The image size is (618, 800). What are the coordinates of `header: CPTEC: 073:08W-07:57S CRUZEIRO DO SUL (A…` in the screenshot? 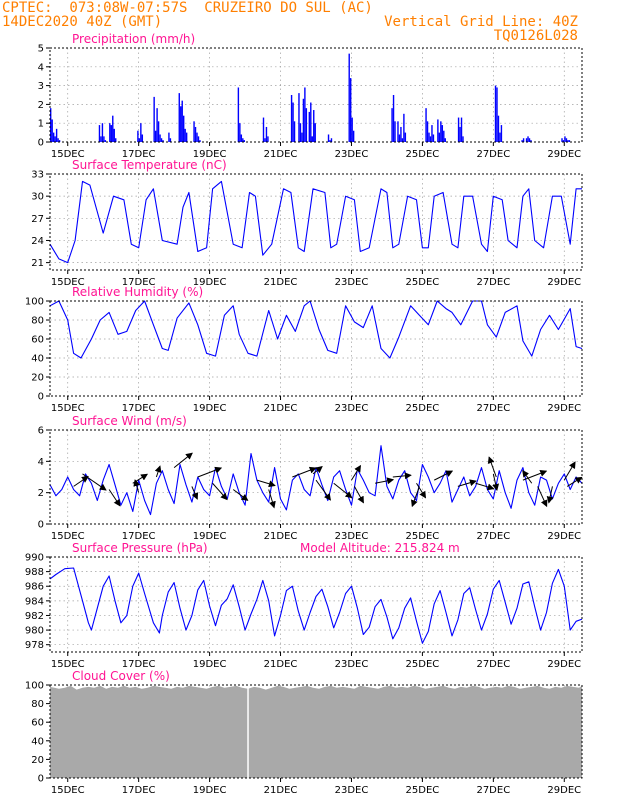 It's located at (309, 22).